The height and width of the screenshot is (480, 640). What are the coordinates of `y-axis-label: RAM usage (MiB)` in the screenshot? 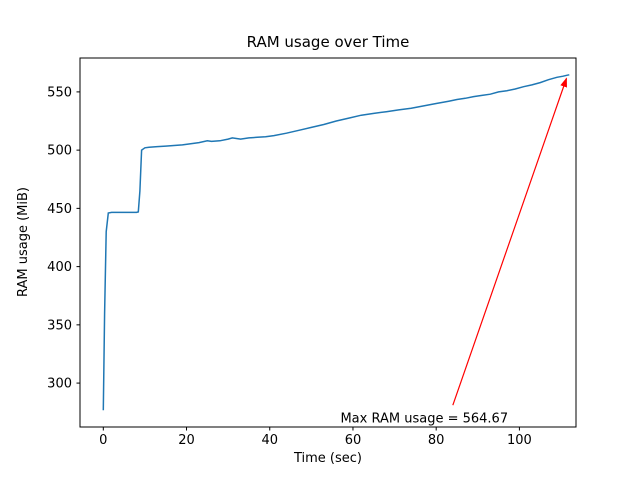 It's located at (23, 242).